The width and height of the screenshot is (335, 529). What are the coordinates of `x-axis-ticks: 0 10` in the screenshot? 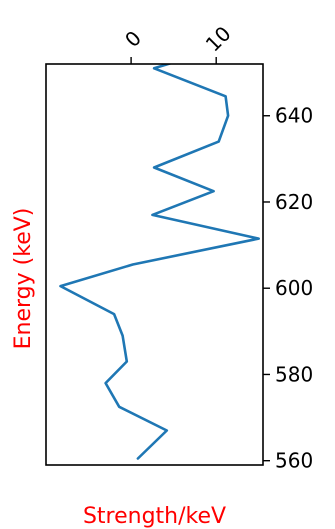 It's located at (178, 42).